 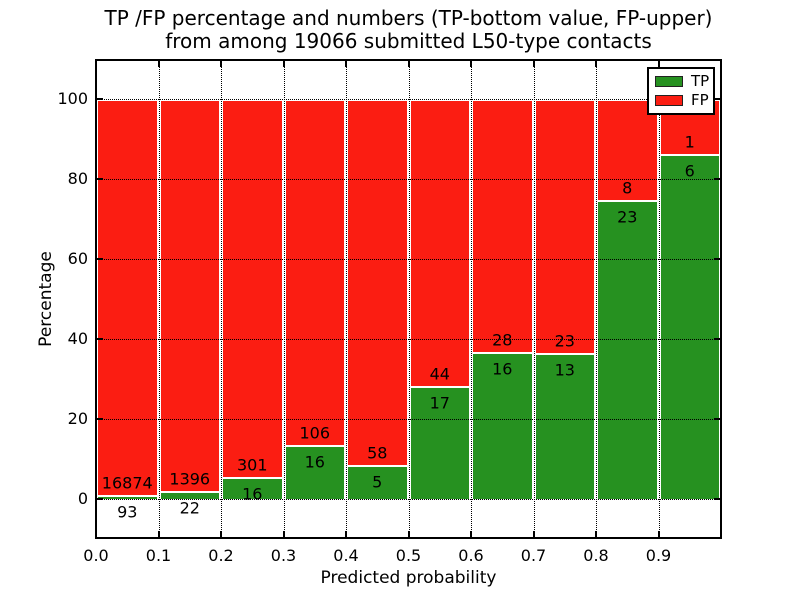 I want to click on fp-legend-swatch, so click(x=669, y=101).